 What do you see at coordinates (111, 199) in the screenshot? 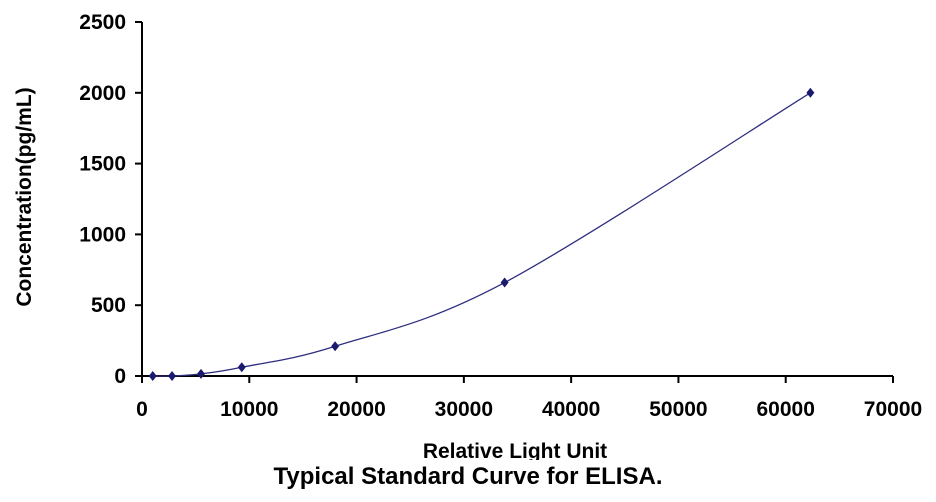
I see `y-axis: 0 500 1000 1500 2000 2500` at bounding box center [111, 199].